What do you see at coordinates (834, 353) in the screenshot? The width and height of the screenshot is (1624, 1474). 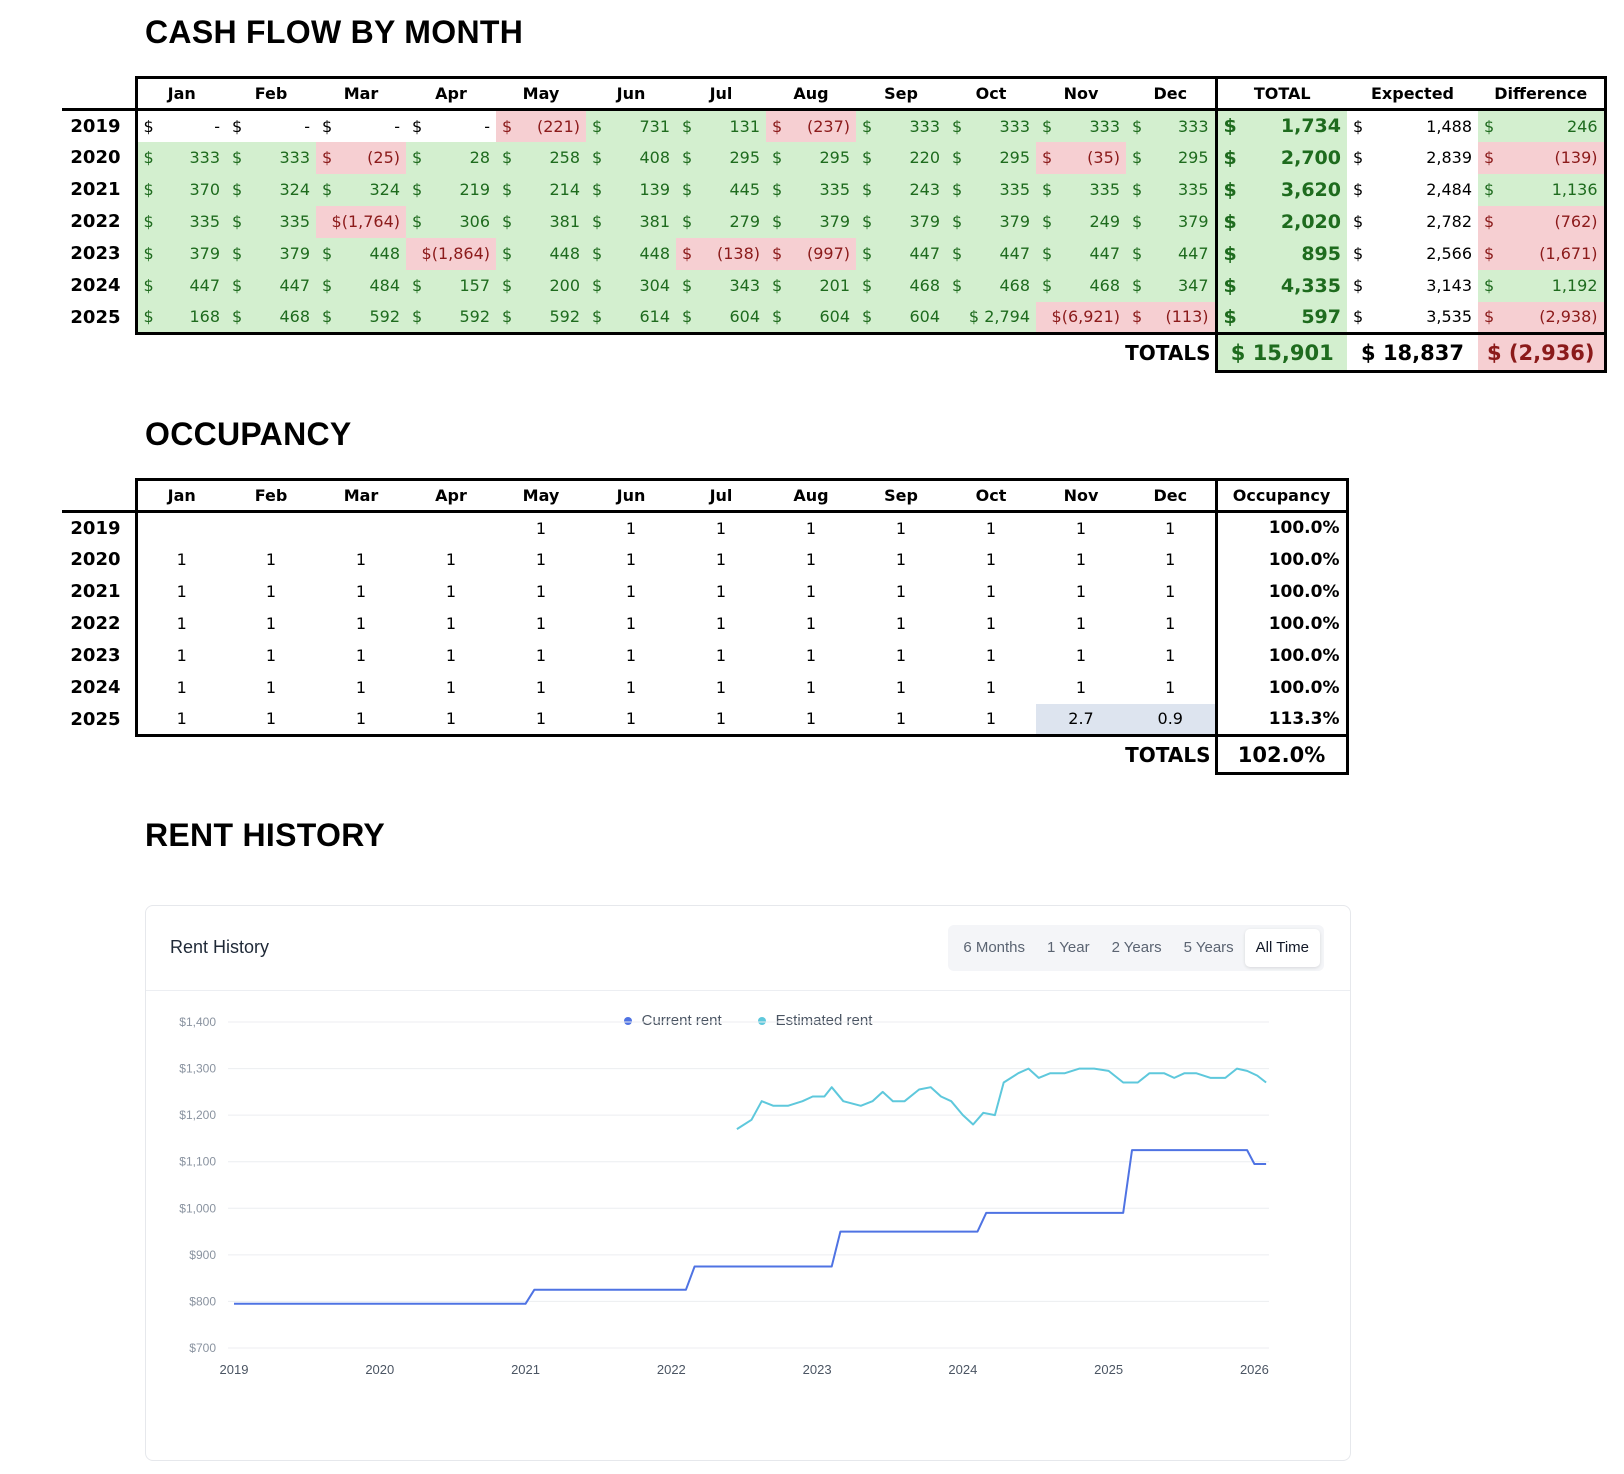 I see `cashflow-totals-row: TOTALS $ 15,901 $ 18,837 $ (2,936)` at bounding box center [834, 353].